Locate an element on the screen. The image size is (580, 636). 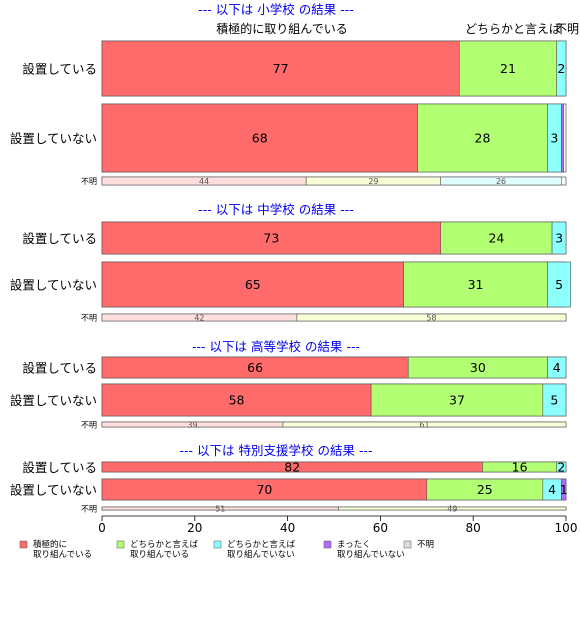
data-label: 44 is located at coordinates (204, 181).